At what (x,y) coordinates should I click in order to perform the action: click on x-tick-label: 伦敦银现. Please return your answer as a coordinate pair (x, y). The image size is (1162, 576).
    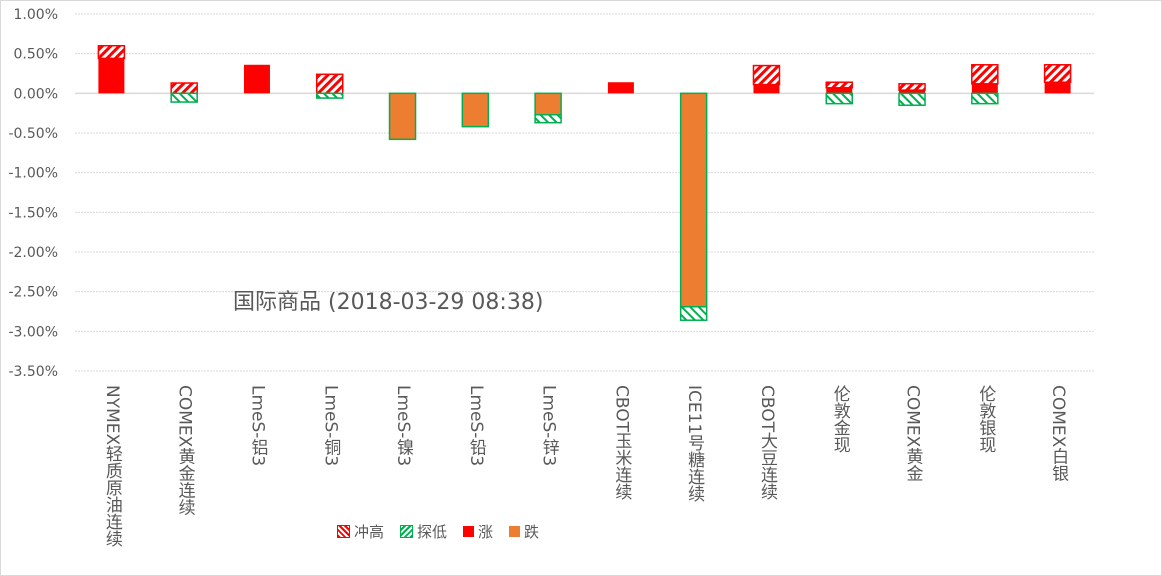
    Looking at the image, I should click on (985, 419).